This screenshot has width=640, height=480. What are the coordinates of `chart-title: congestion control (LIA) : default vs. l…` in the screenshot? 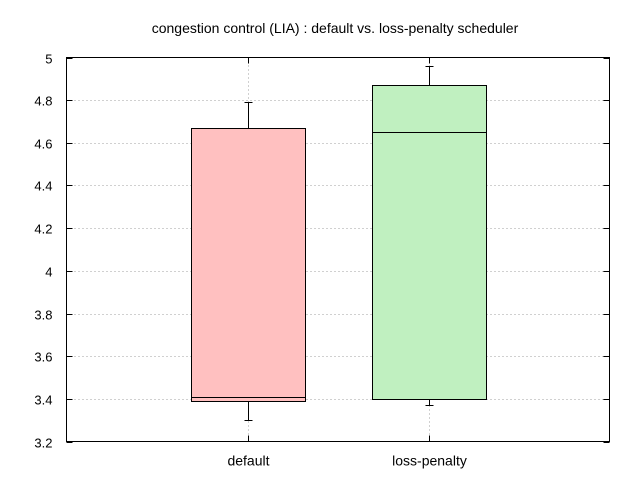 It's located at (335, 28).